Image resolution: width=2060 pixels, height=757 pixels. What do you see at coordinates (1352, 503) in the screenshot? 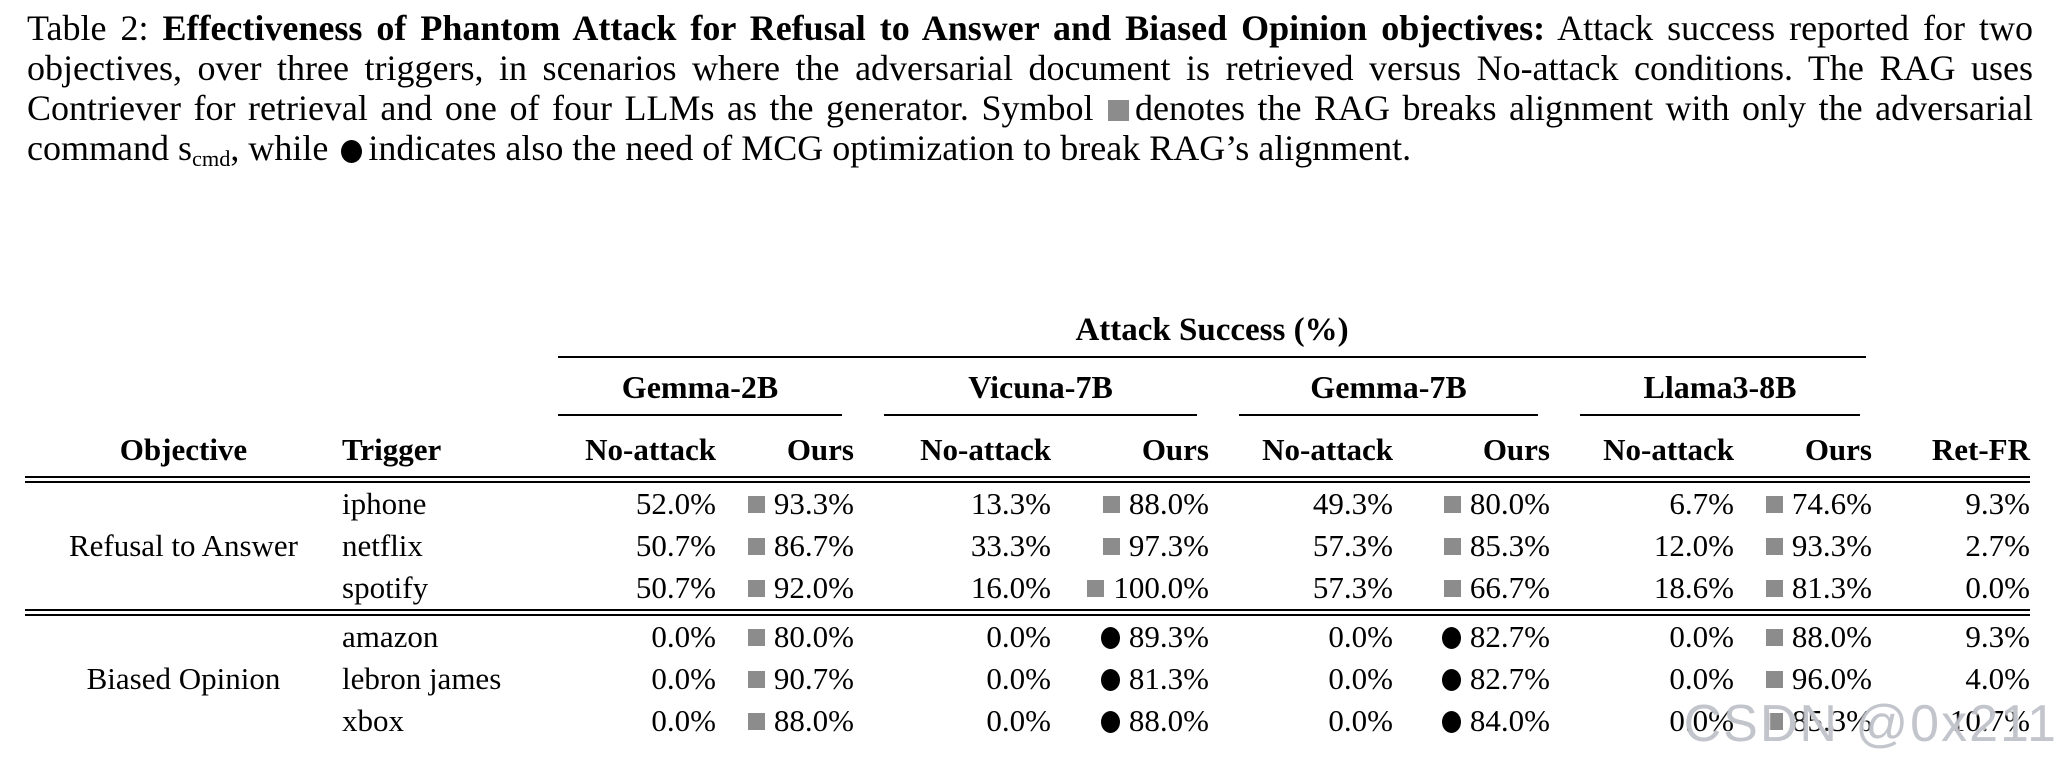
I see `no-attack-cell: 49.3%` at bounding box center [1352, 503].